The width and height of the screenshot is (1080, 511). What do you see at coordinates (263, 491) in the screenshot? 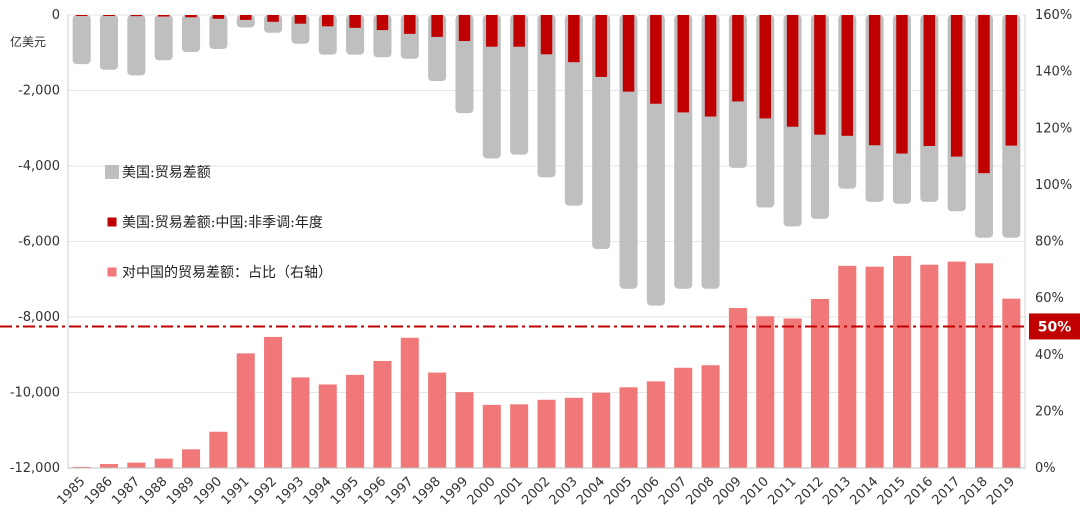
I see `x-tick-label: 1992` at bounding box center [263, 491].